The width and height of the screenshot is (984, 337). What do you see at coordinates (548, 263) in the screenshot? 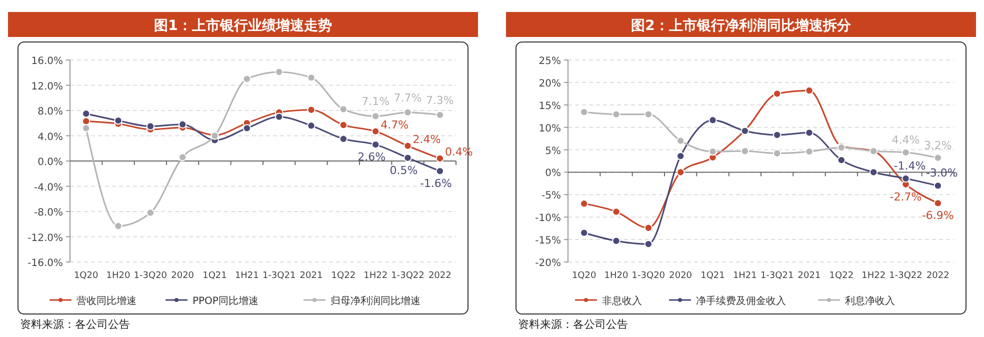
I see `y-tick-label: -20%` at bounding box center [548, 263].